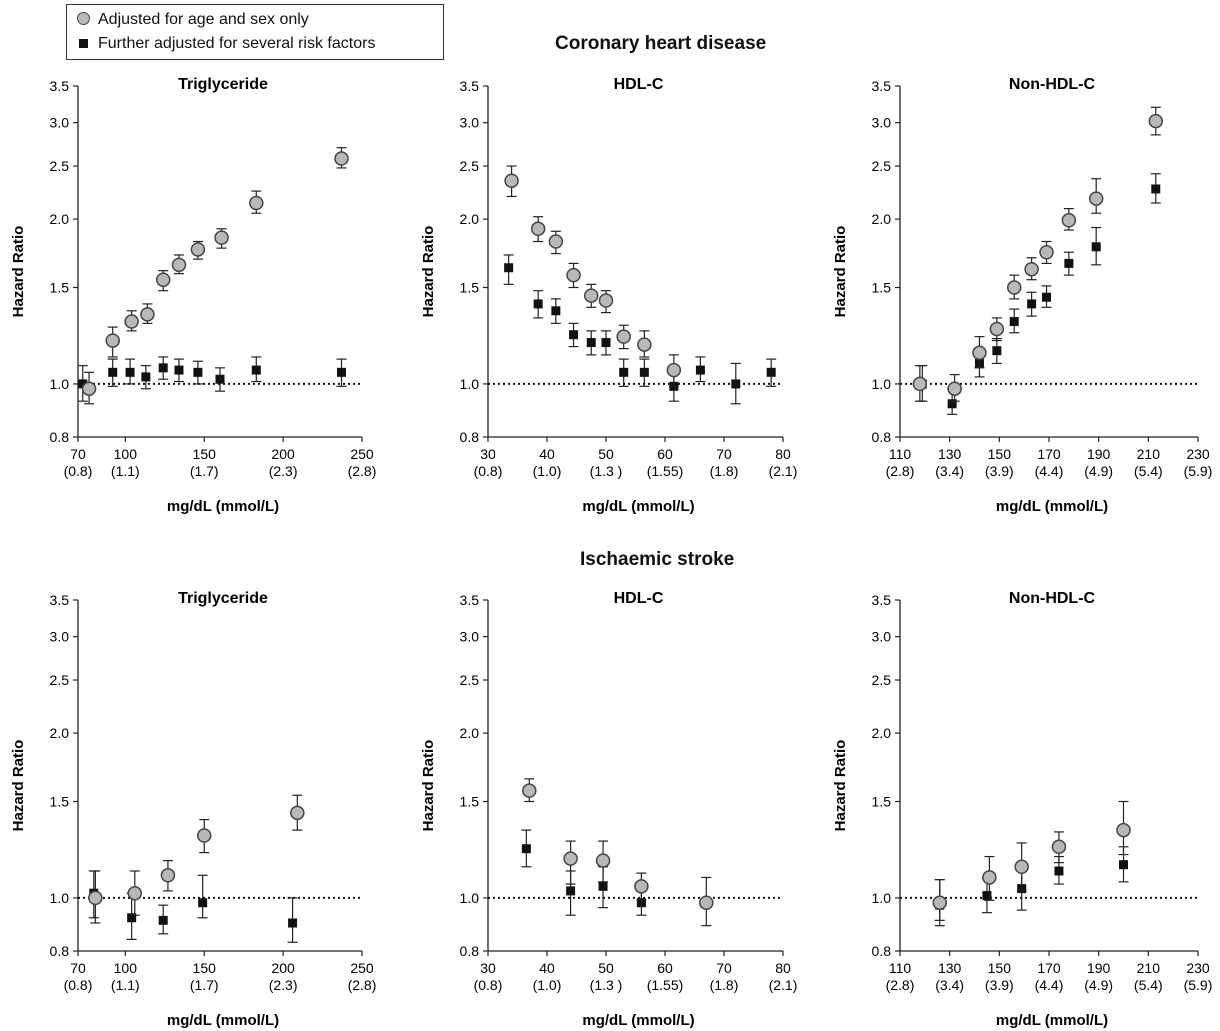 This screenshot has width=1220, height=1031. I want to click on panel-title: HDL-C, so click(639, 84).